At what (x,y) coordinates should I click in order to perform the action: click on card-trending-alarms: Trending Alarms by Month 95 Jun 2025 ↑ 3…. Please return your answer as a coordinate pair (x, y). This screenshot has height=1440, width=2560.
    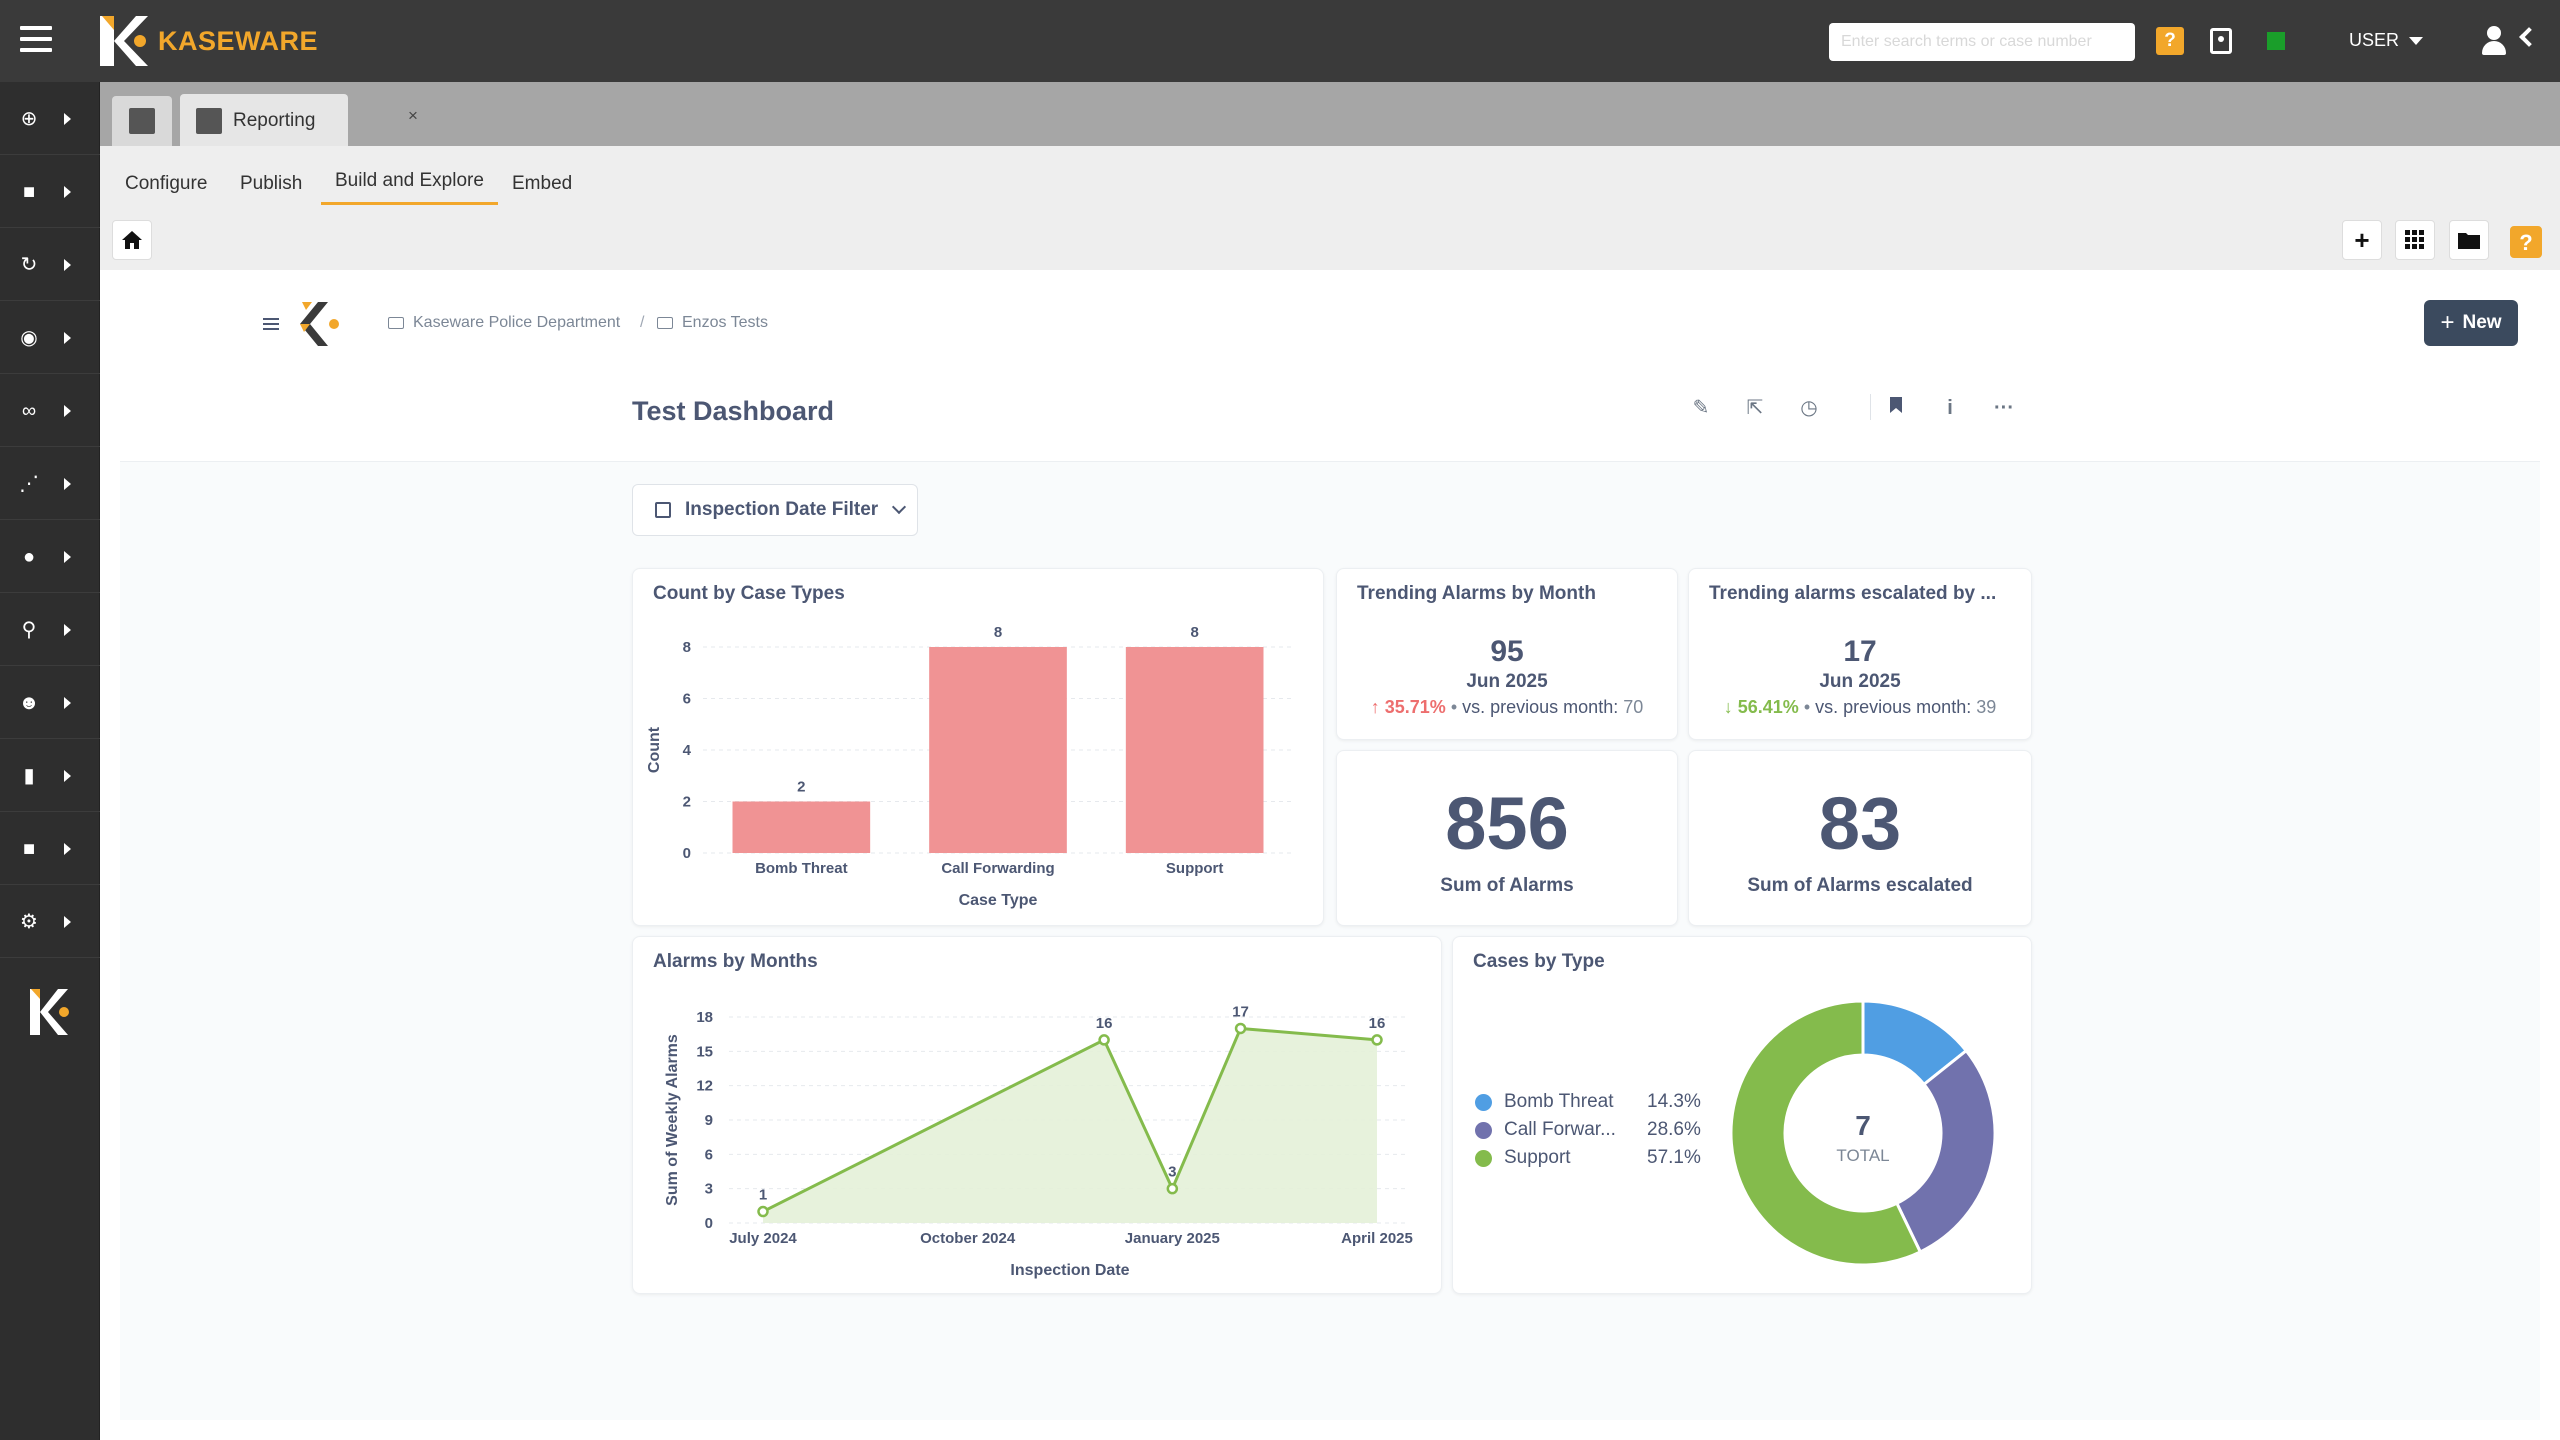
    Looking at the image, I should click on (1507, 654).